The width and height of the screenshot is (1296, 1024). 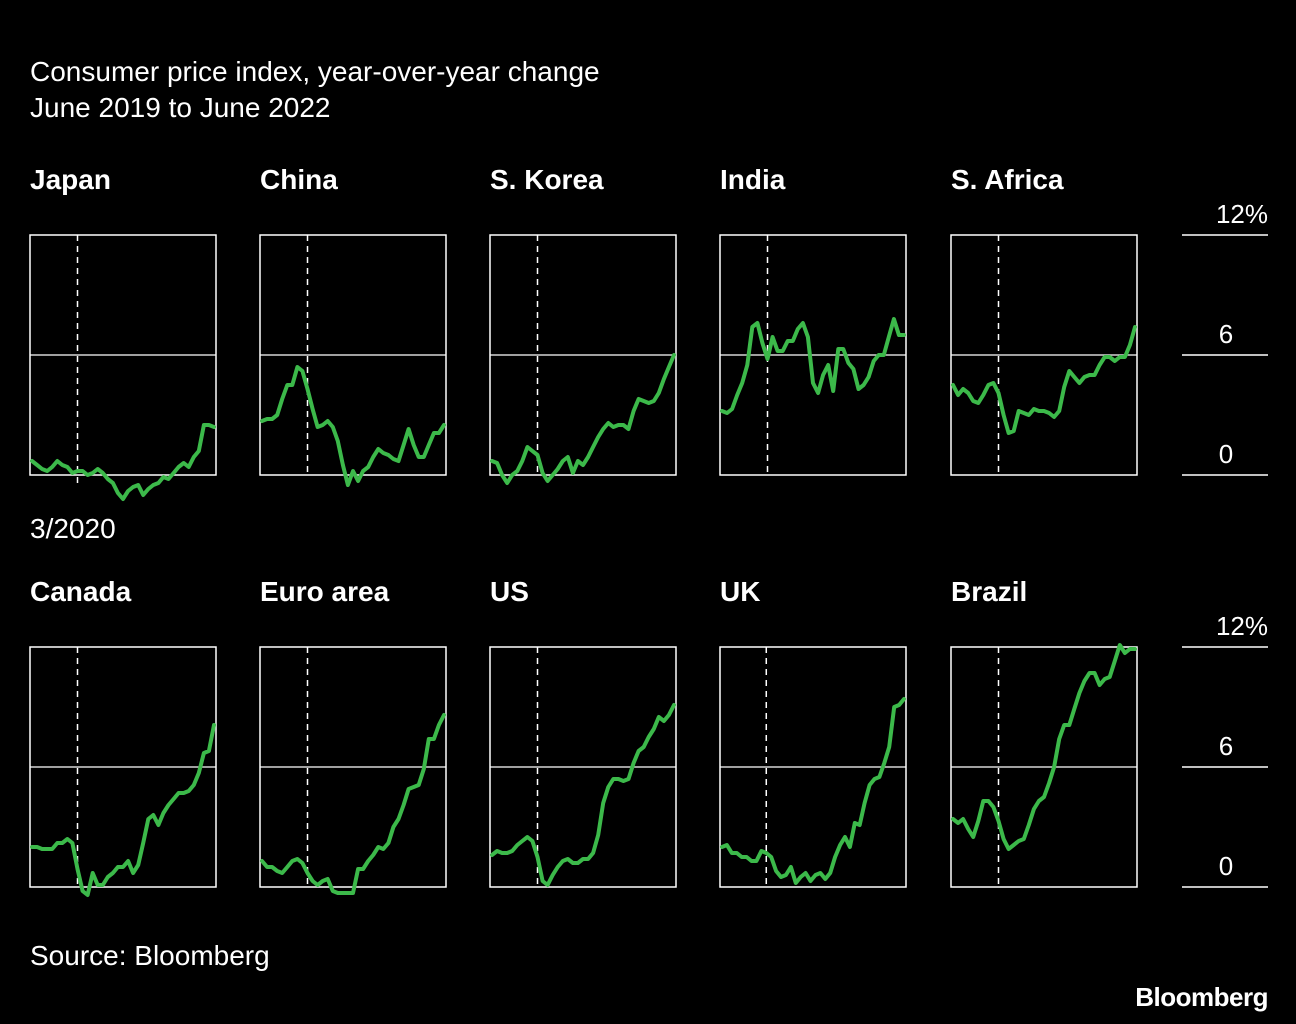 I want to click on y-tick-label-2-0: 0, so click(x=1226, y=866).